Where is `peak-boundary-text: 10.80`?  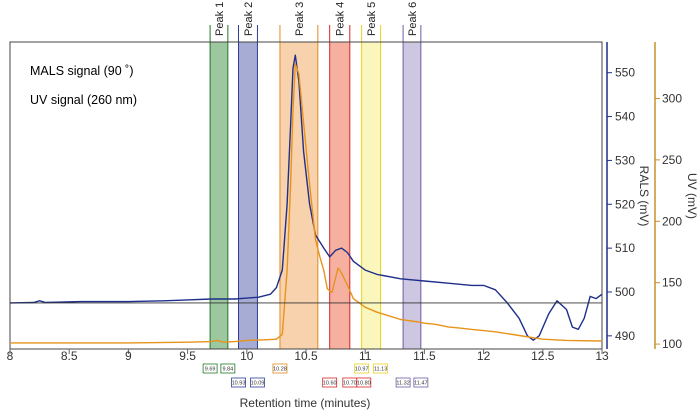 peak-boundary-text: 10.80 is located at coordinates (364, 384).